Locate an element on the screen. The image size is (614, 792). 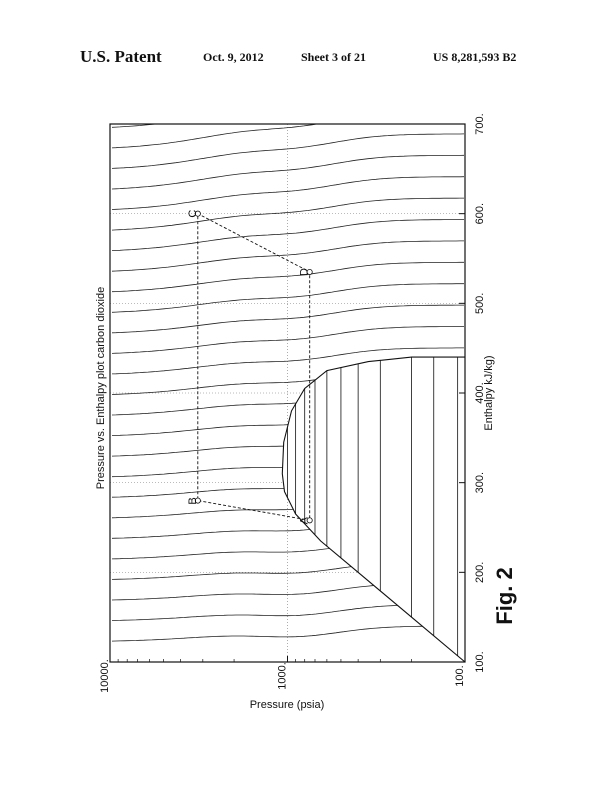
cycle-point-label: A is located at coordinates (305, 520).